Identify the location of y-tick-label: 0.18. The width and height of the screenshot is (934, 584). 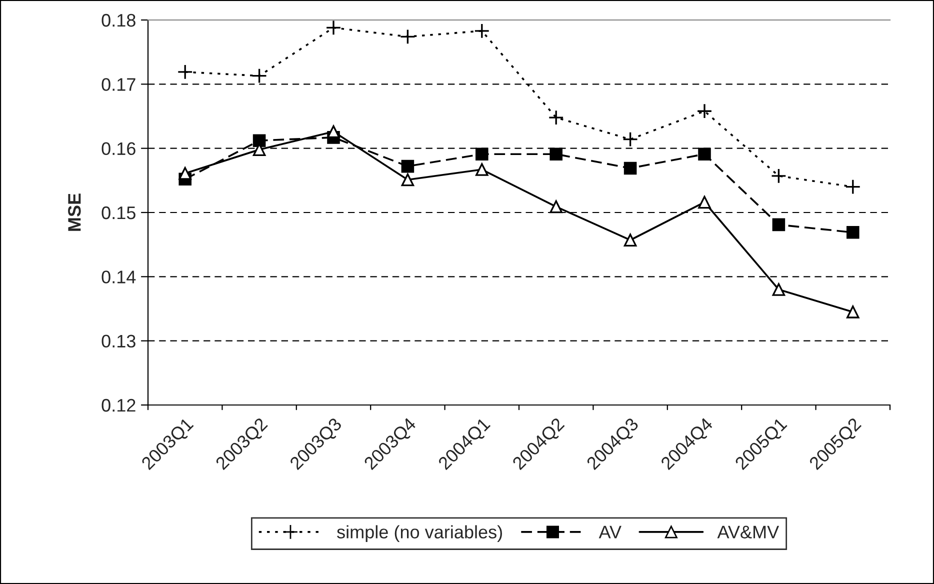
(119, 20).